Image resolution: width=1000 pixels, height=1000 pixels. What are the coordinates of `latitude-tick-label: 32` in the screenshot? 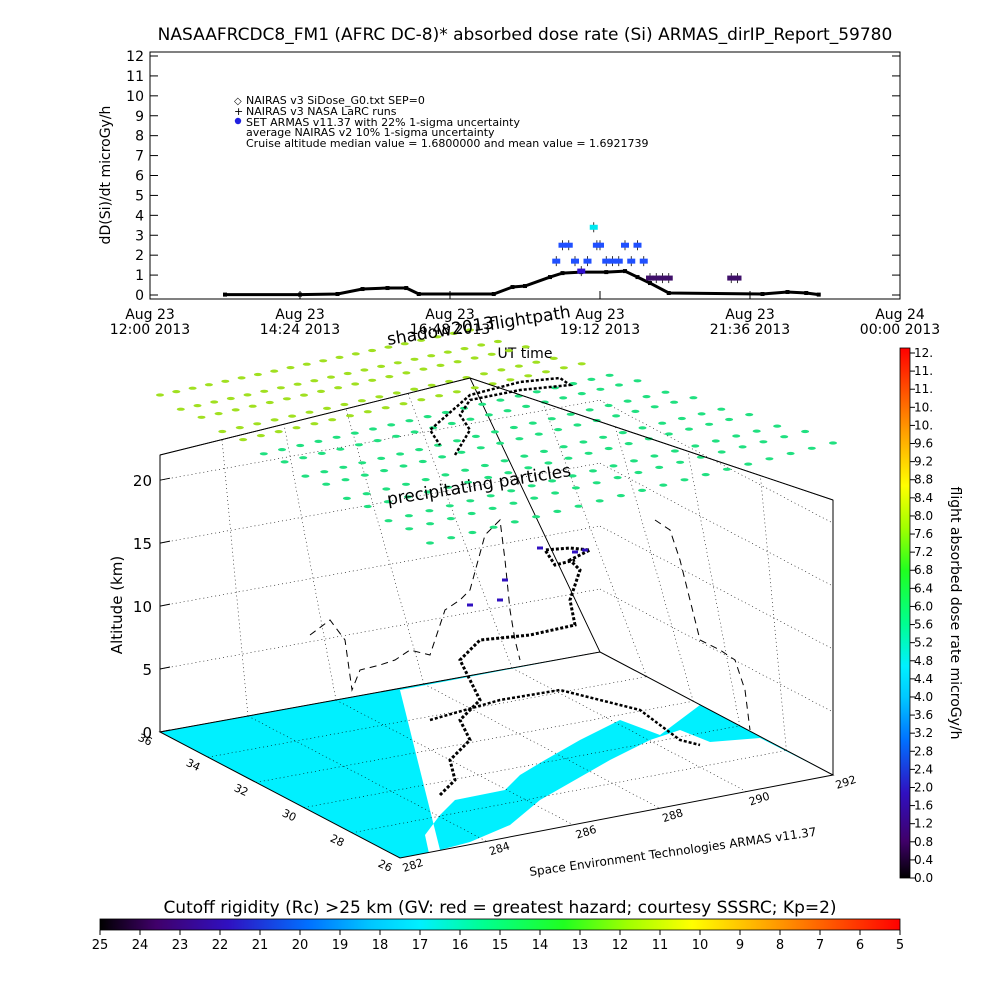 It's located at (241, 790).